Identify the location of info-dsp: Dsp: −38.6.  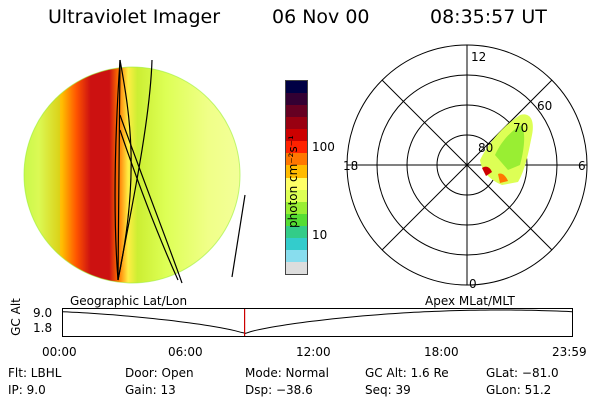
(279, 390).